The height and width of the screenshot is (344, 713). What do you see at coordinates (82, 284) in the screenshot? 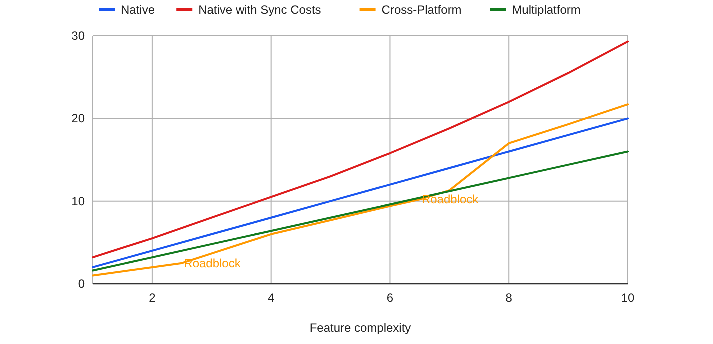
I see `y-tick-label: 0` at bounding box center [82, 284].